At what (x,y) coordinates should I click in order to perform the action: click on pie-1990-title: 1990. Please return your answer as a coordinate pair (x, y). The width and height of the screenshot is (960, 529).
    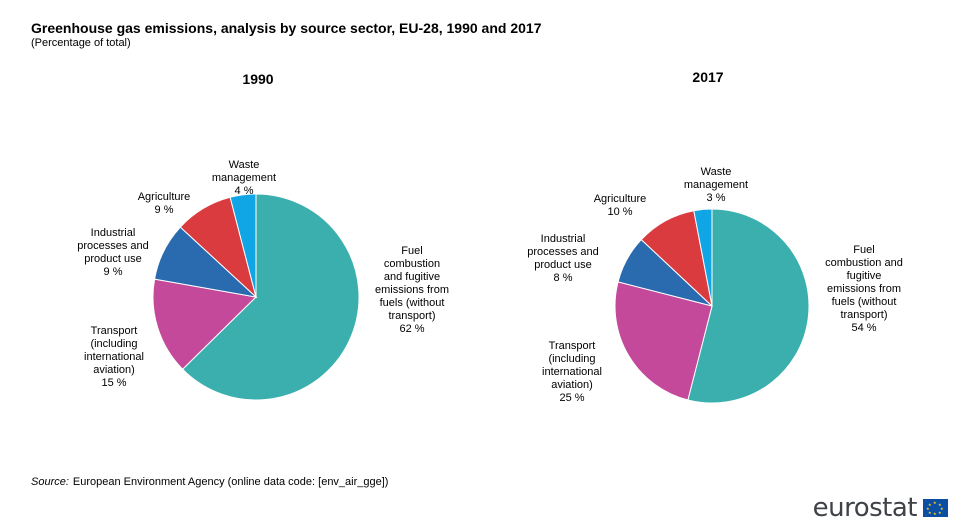
    Looking at the image, I should click on (258, 79).